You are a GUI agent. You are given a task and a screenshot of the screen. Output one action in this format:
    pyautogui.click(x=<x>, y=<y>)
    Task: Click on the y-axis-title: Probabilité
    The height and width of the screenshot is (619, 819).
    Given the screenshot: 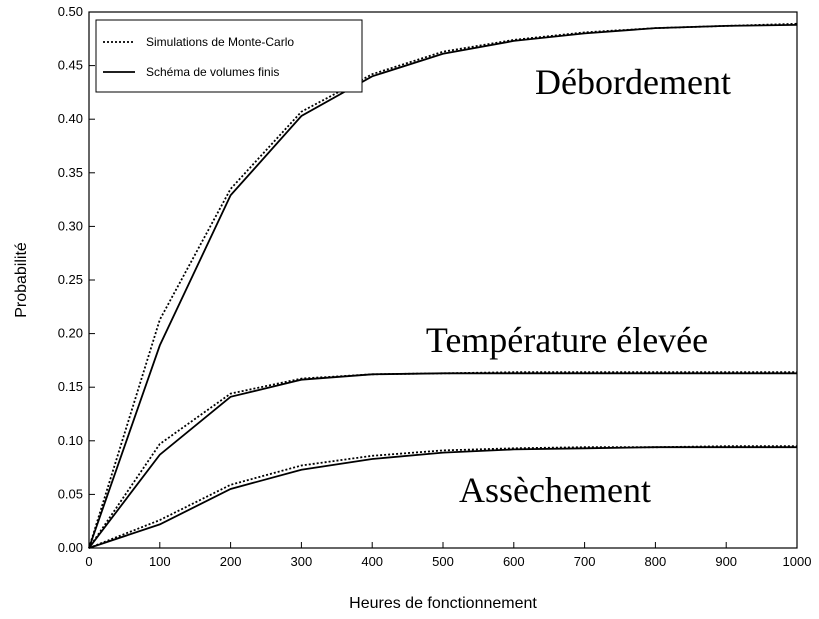 What is the action you would take?
    pyautogui.click(x=21, y=280)
    